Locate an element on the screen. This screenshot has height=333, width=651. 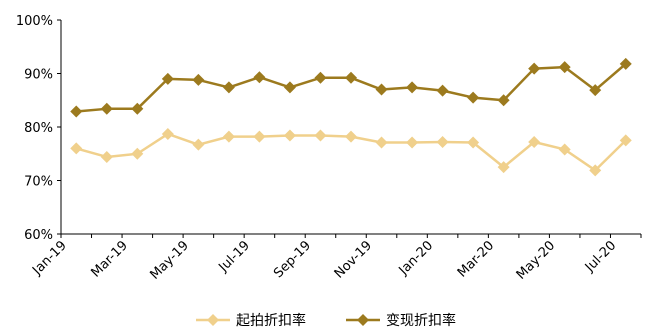
y-tick-label: 60% is located at coordinates (38, 235).